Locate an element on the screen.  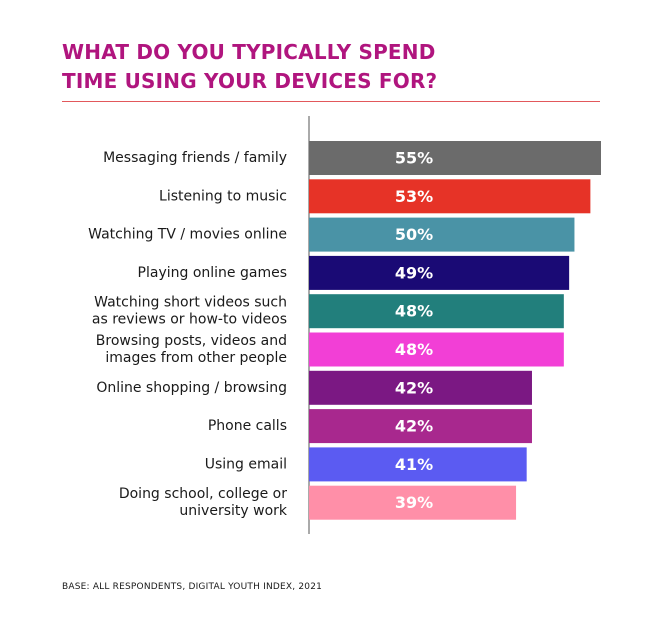
title-divider is located at coordinates (331, 101).